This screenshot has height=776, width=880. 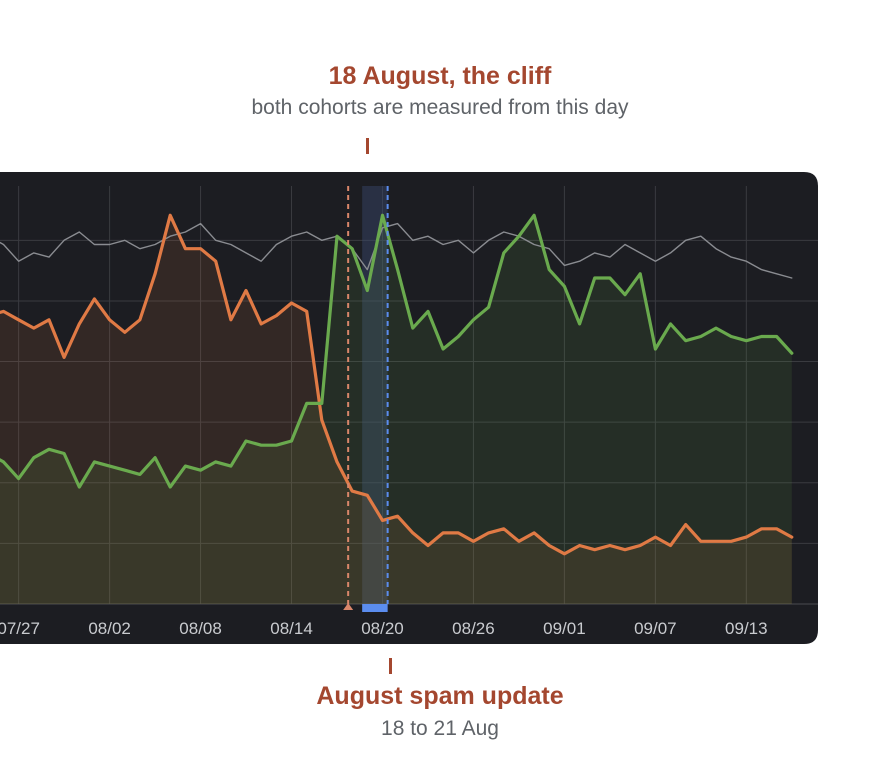 What do you see at coordinates (440, 728) in the screenshot?
I see `spam-update-subtitle: 18 to 21 Aug` at bounding box center [440, 728].